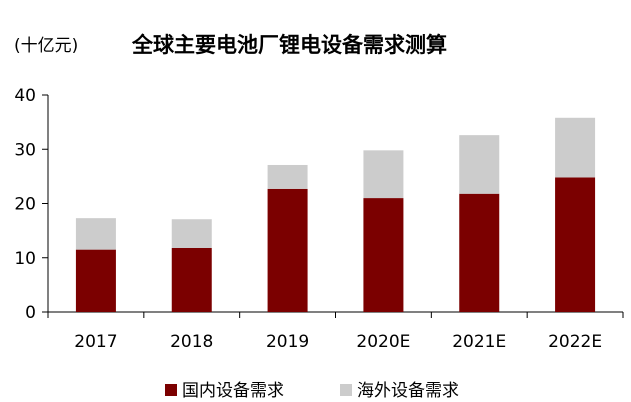 The image size is (631, 402). What do you see at coordinates (95, 342) in the screenshot?
I see `x-tick-label: 2017` at bounding box center [95, 342].